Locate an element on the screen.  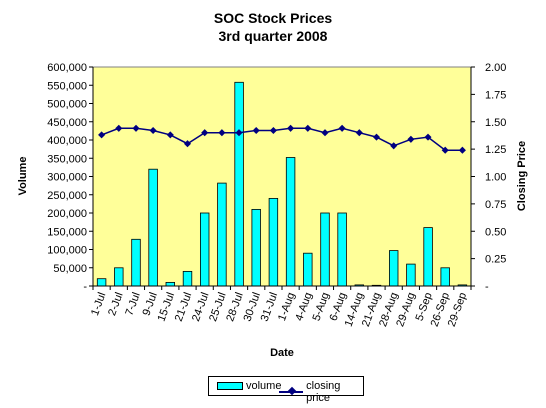
y2-axis-label: Closing Price is located at coordinates (522, 176).